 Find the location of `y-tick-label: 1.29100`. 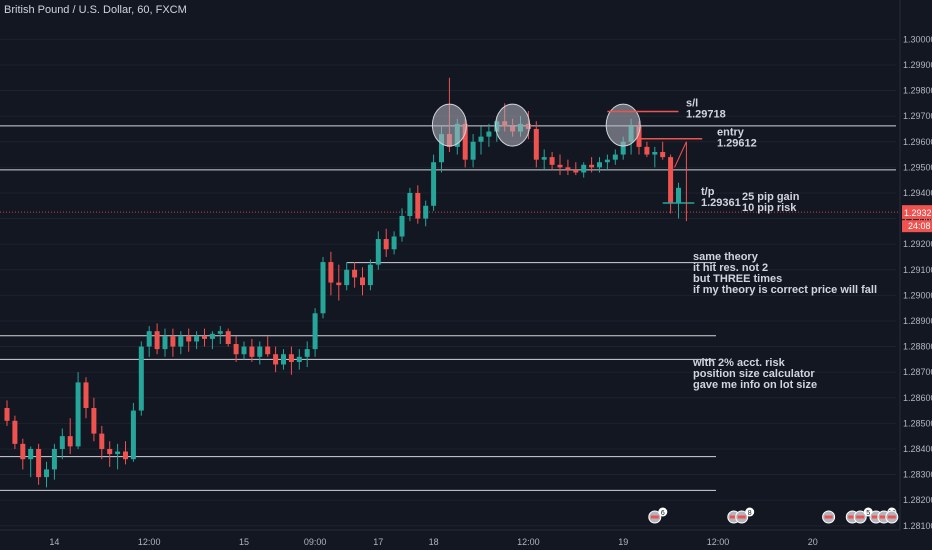

y-tick-label: 1.29100 is located at coordinates (917, 270).